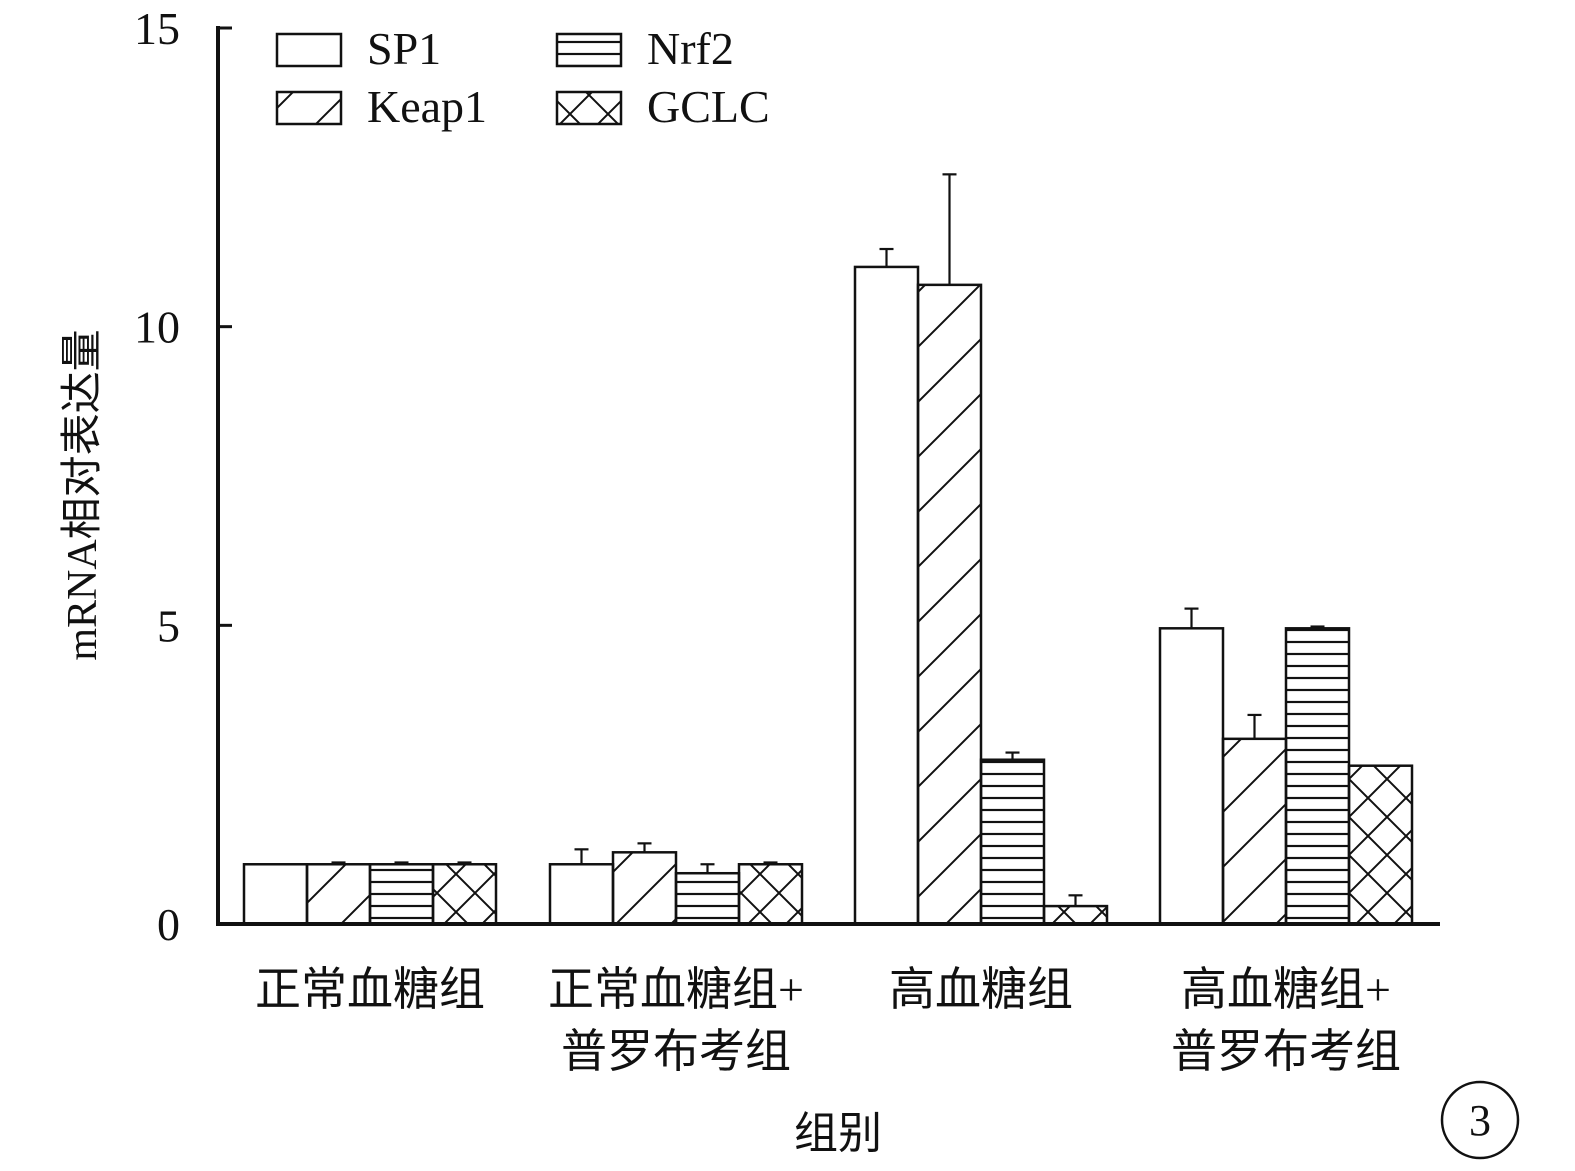 The image size is (1575, 1171). I want to click on y-axis-title: mRNA相对表达量, so click(83, 494).